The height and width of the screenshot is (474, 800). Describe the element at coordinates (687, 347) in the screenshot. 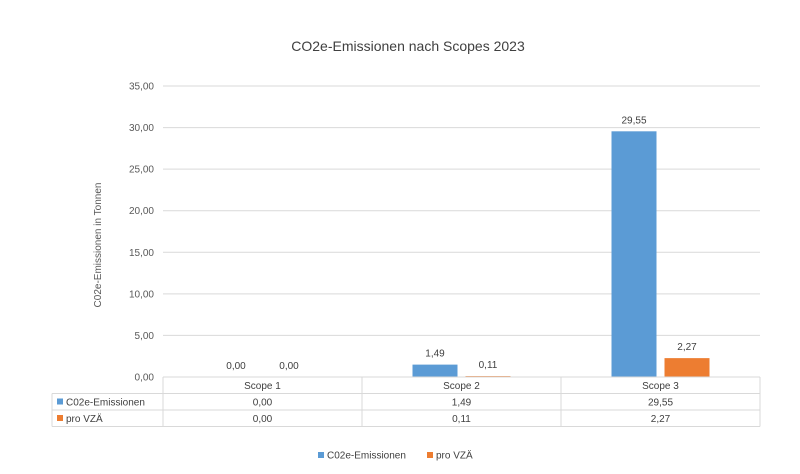

I see `data-label: 2,27` at that location.